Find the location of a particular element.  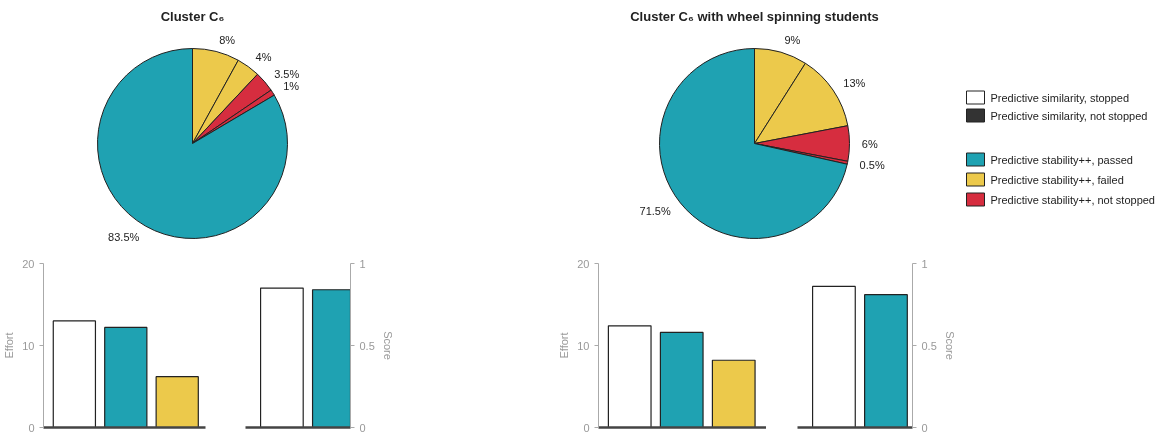

data-label: 8% is located at coordinates (227, 39).